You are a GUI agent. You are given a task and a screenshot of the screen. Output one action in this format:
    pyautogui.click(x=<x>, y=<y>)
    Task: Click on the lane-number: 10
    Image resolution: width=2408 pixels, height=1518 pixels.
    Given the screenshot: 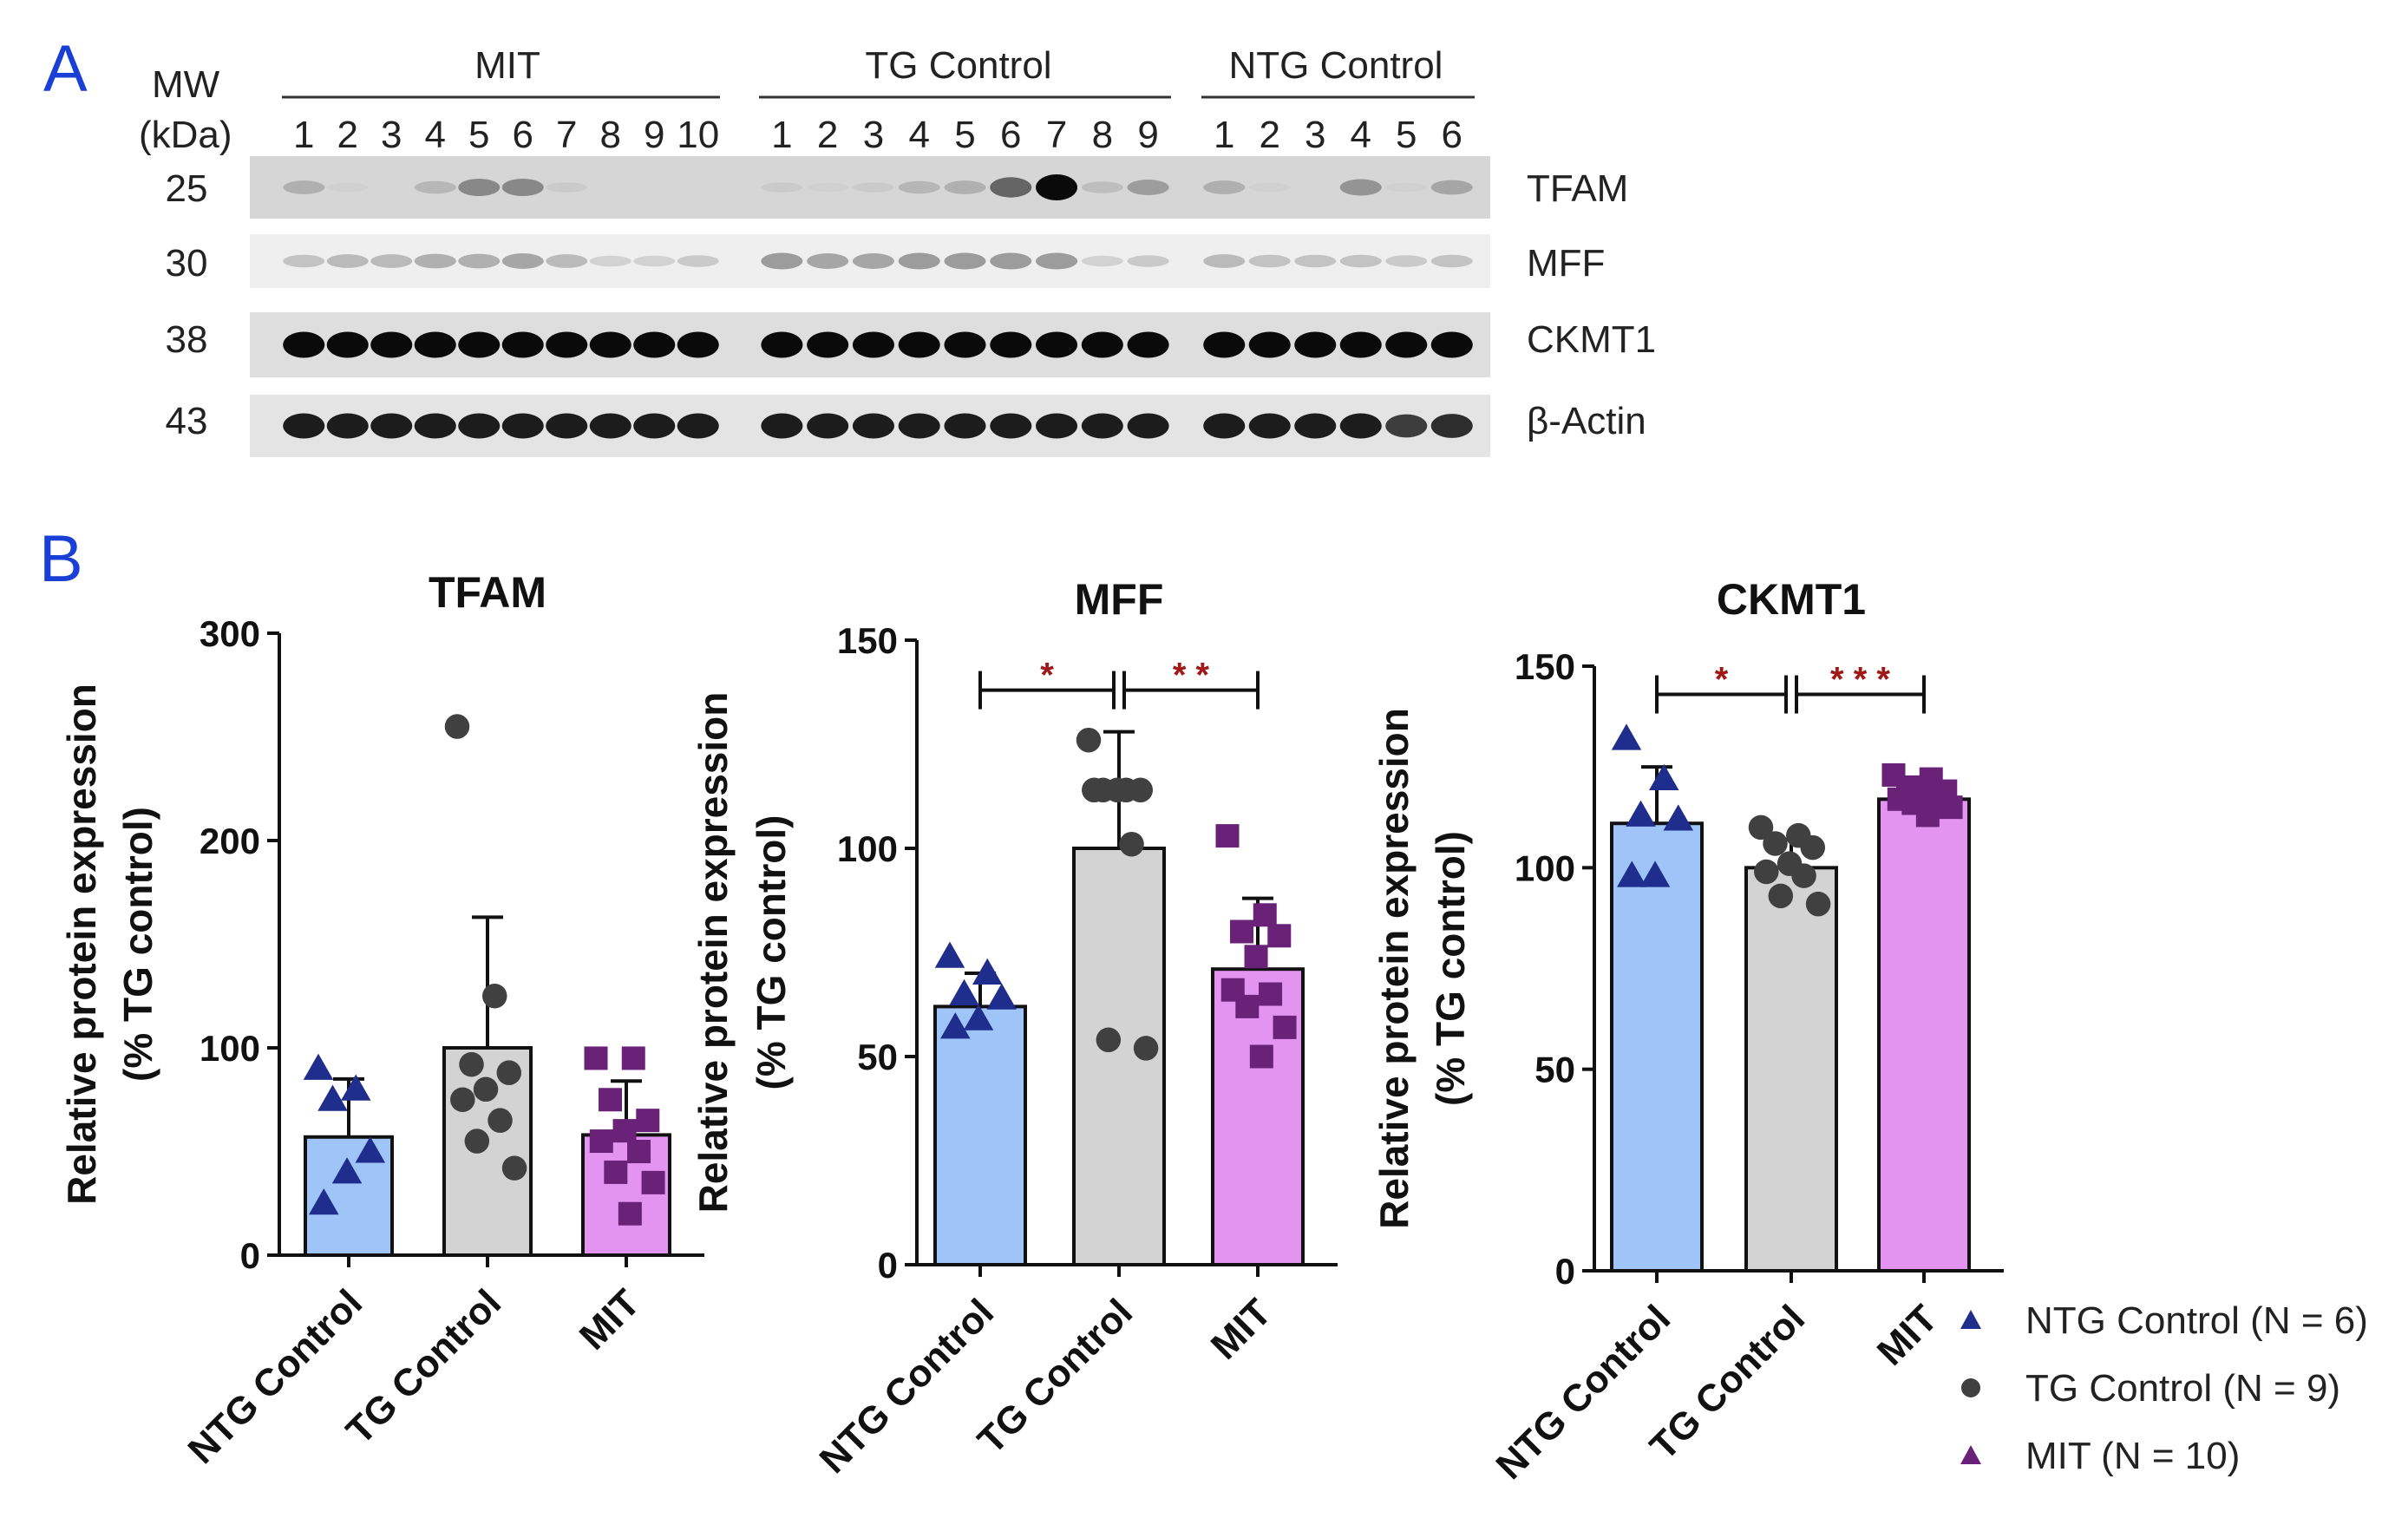 What is the action you would take?
    pyautogui.click(x=698, y=135)
    